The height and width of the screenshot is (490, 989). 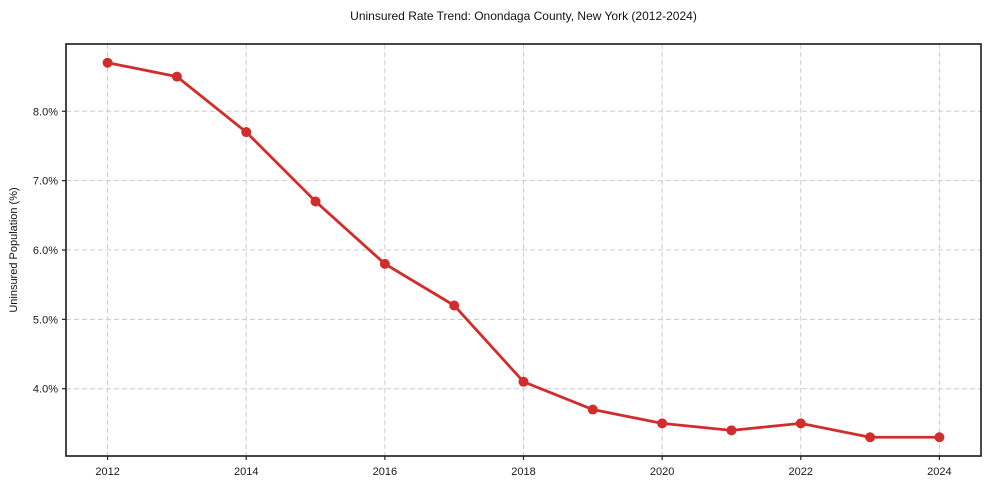 I want to click on x-tick-label: 2018, so click(x=523, y=472).